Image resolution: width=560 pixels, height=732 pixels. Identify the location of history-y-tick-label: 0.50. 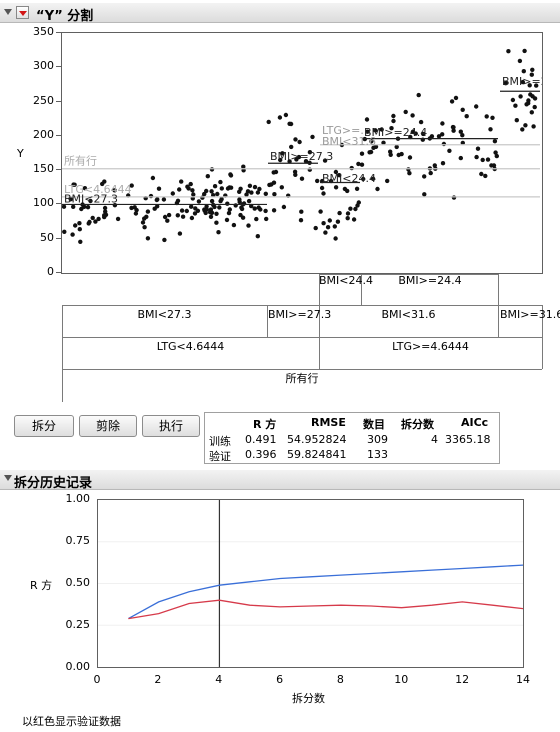
(78, 582).